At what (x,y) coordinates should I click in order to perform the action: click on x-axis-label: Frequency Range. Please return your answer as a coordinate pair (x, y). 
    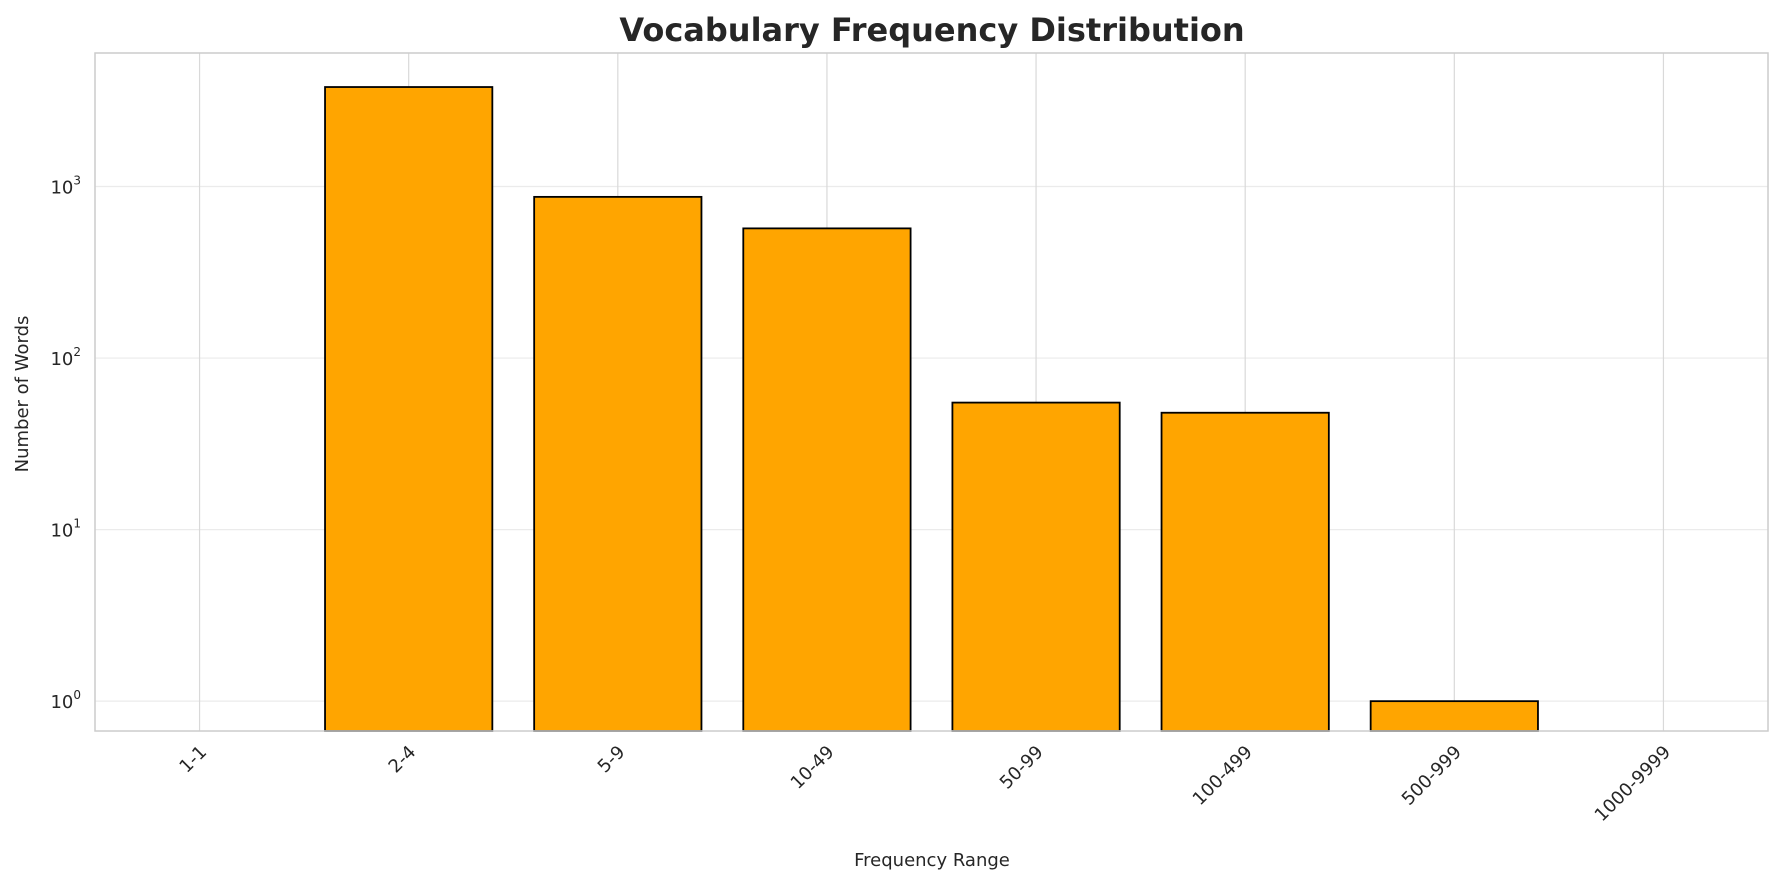
    Looking at the image, I should click on (932, 860).